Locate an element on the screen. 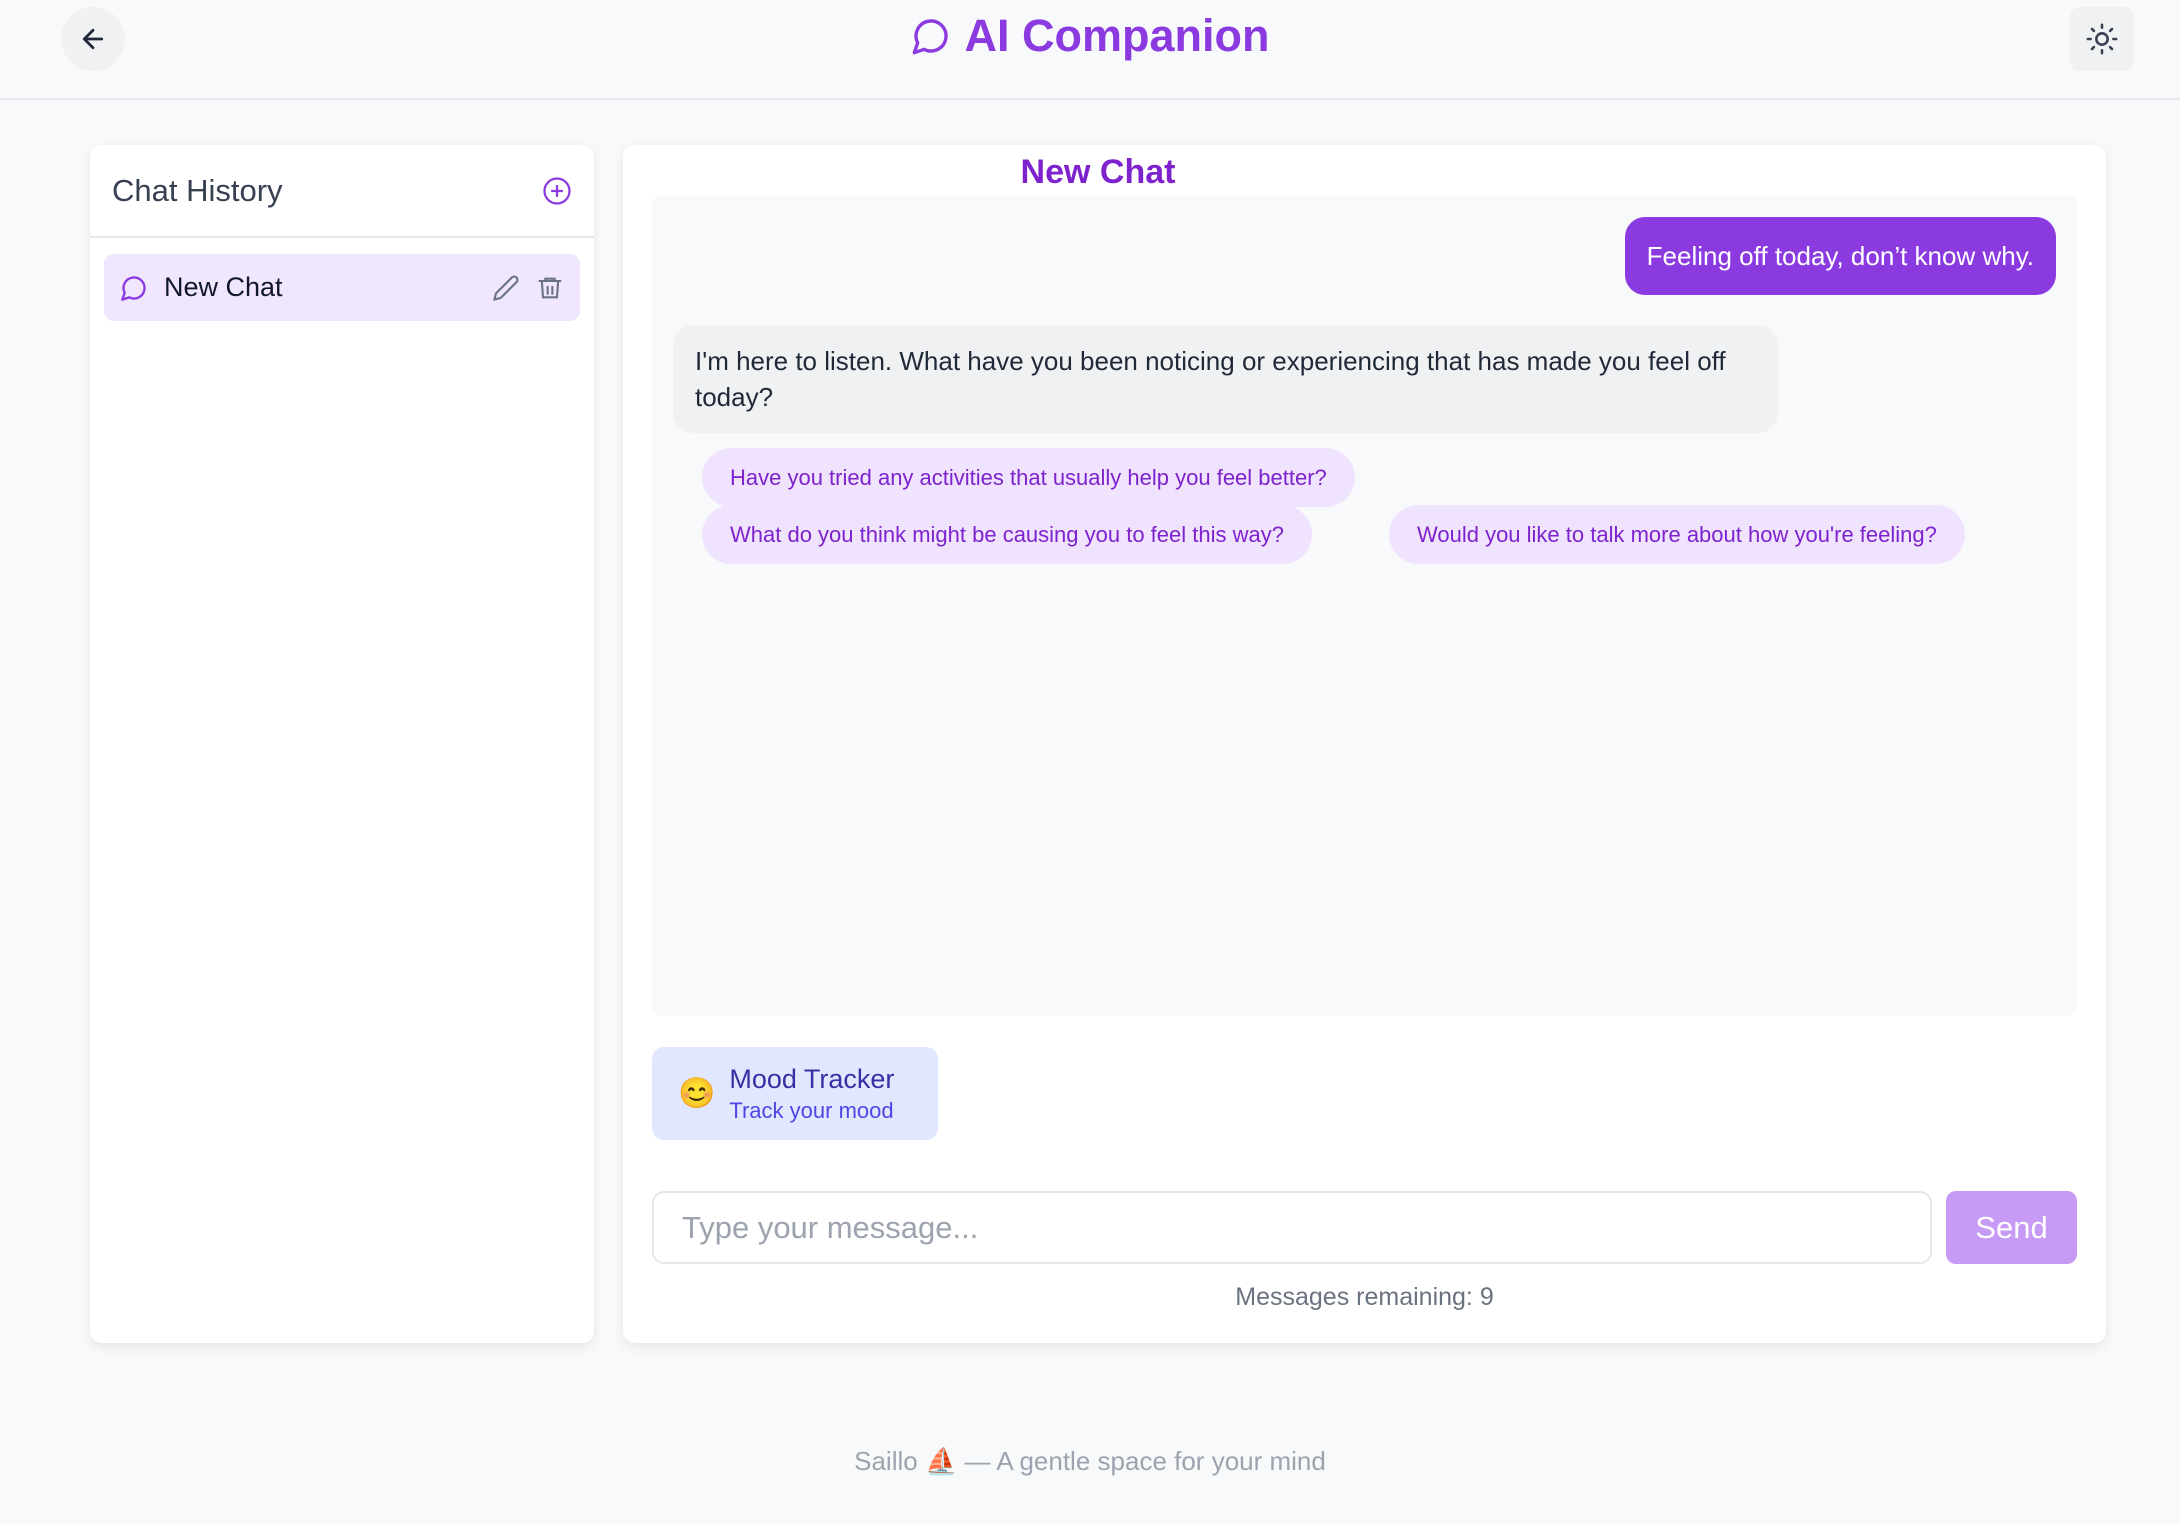 This screenshot has height=1524, width=2180. app-title: AI Companion is located at coordinates (1090, 36).